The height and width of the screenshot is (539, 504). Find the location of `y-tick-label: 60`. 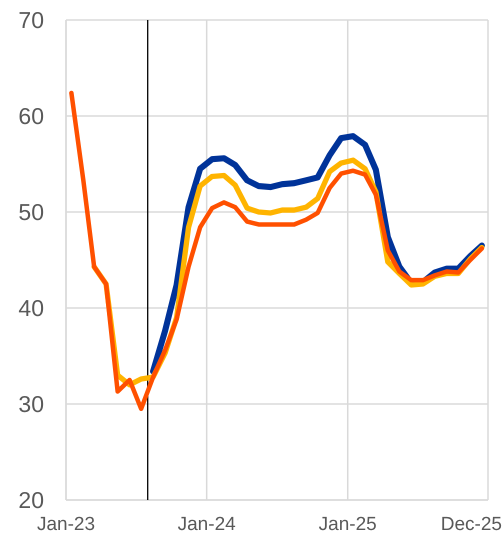

y-tick-label: 60 is located at coordinates (31, 116).